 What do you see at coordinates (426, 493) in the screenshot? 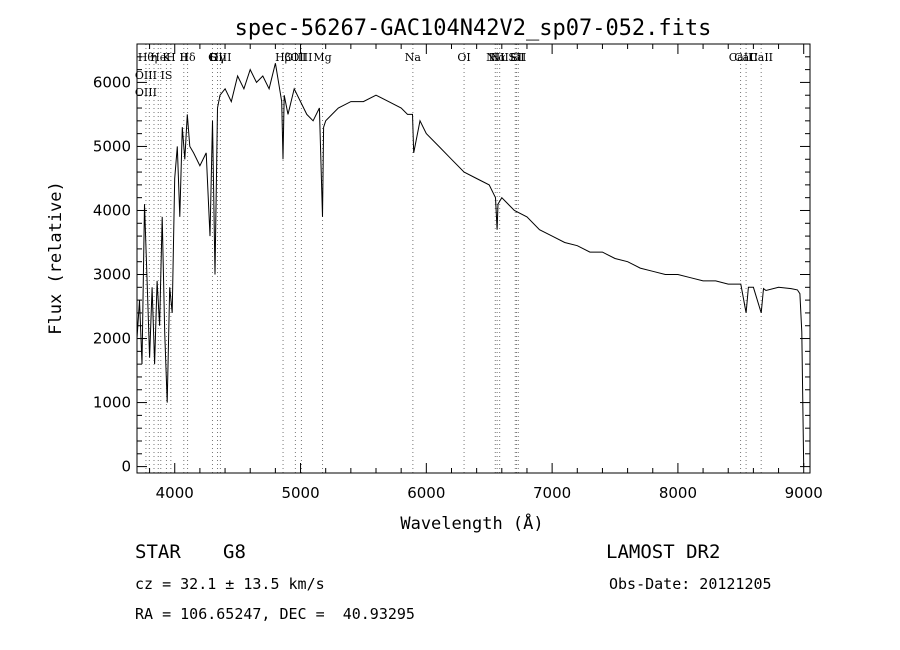
I see `x-tick-label: 6000` at bounding box center [426, 493].